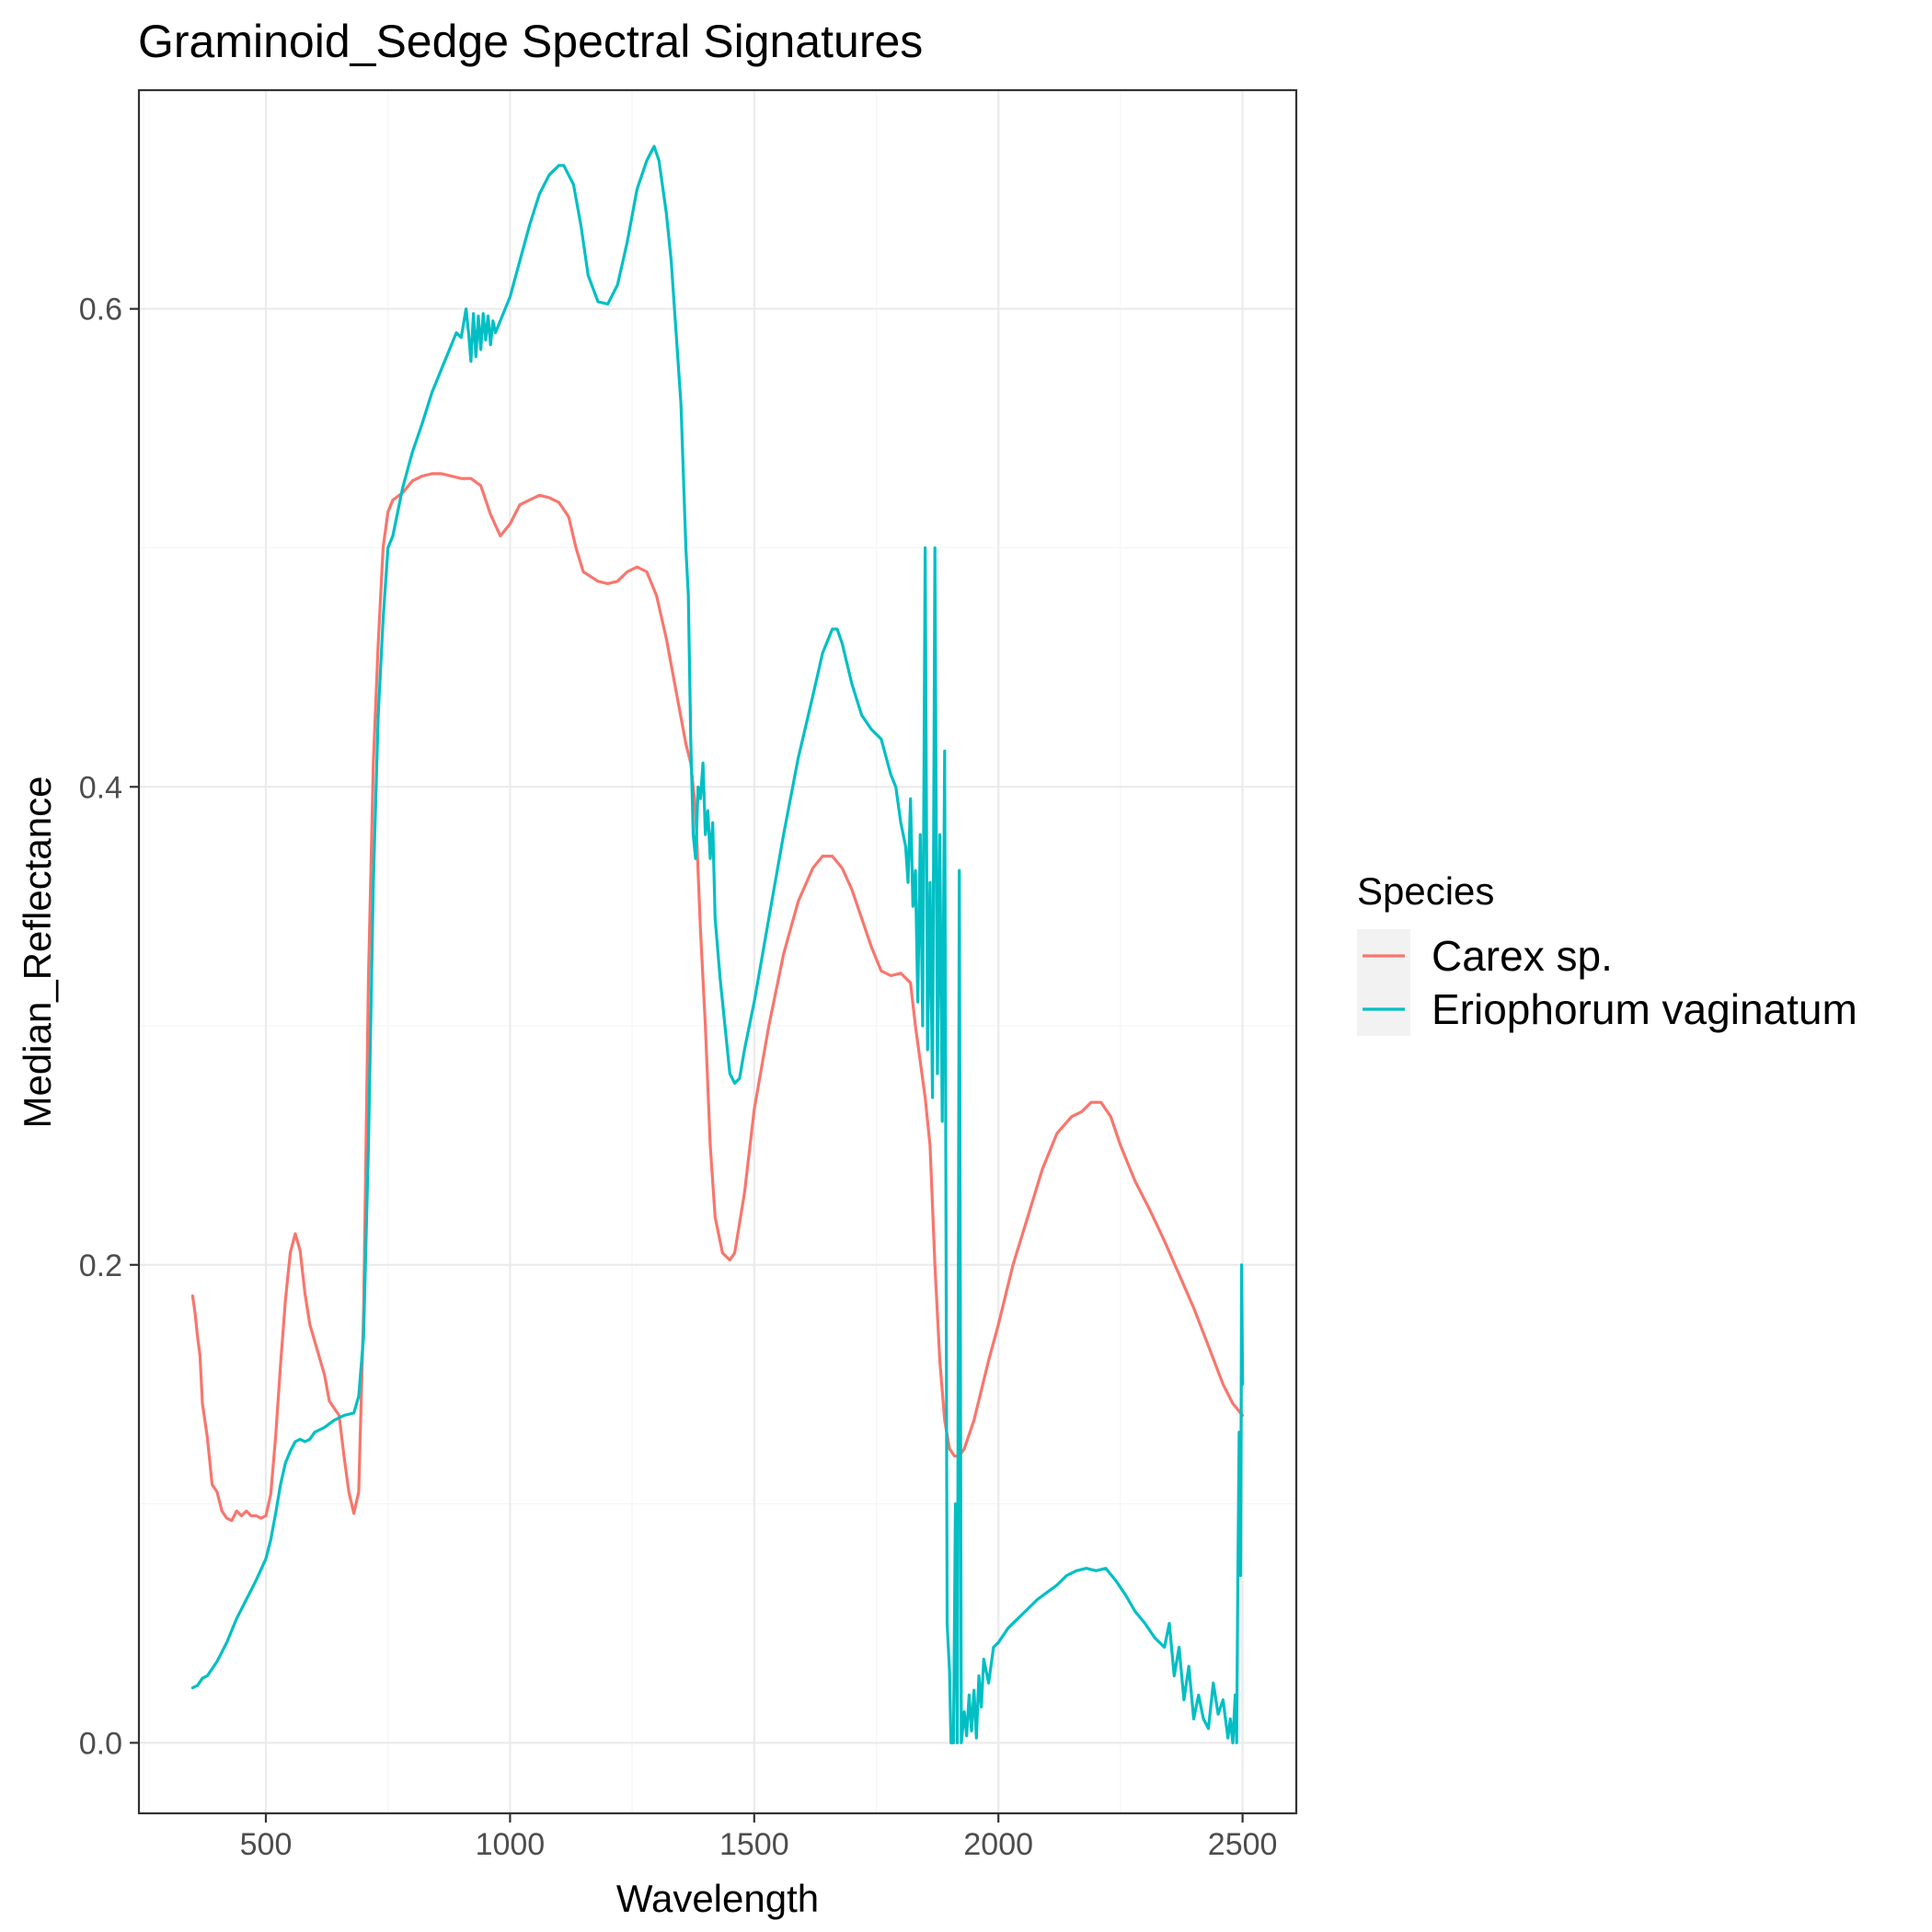 The width and height of the screenshot is (1932, 1932). What do you see at coordinates (511, 1844) in the screenshot?
I see `x-tick-label: 1000` at bounding box center [511, 1844].